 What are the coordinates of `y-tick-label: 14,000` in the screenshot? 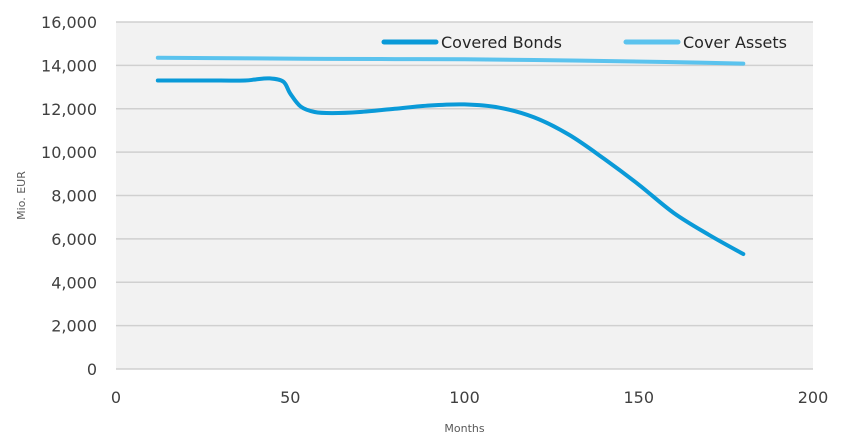 It's located at (69, 65).